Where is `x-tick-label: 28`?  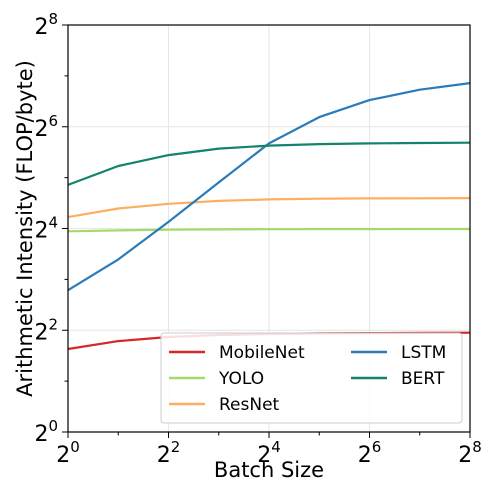 x-tick-label: 28 is located at coordinates (470, 453).